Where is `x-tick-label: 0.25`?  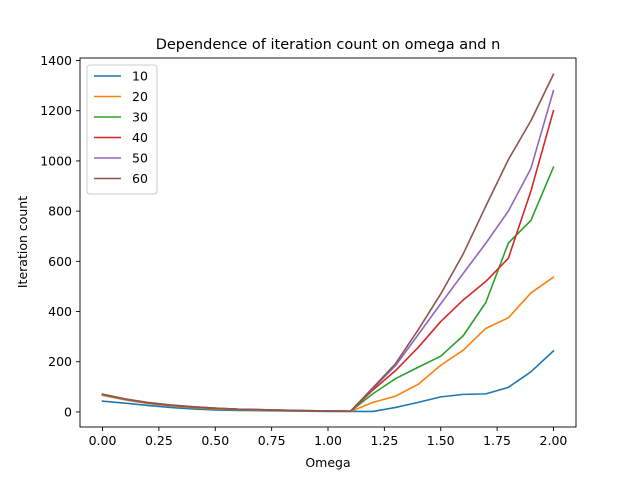 x-tick-label: 0.25 is located at coordinates (159, 440).